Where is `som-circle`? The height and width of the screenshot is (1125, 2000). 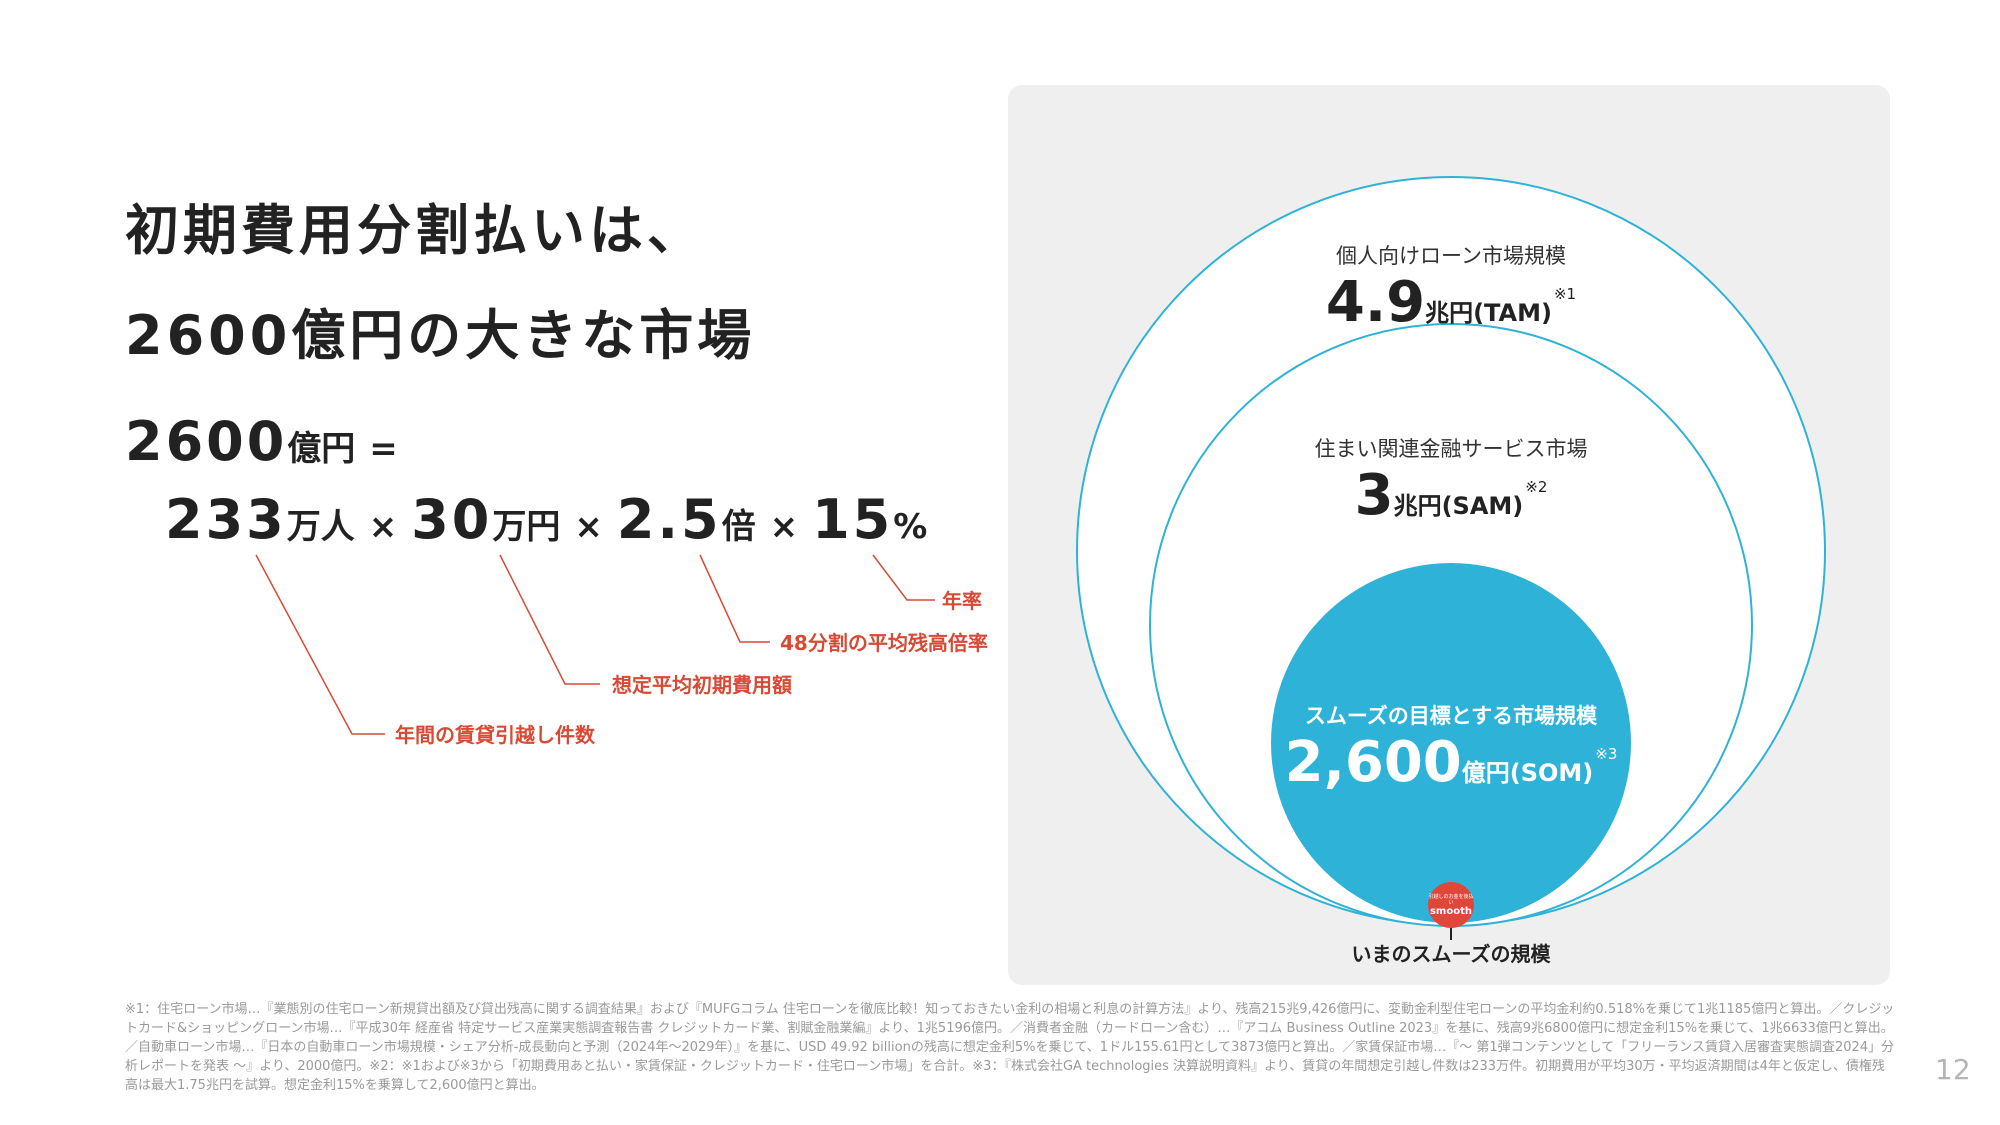
som-circle is located at coordinates (1451, 743).